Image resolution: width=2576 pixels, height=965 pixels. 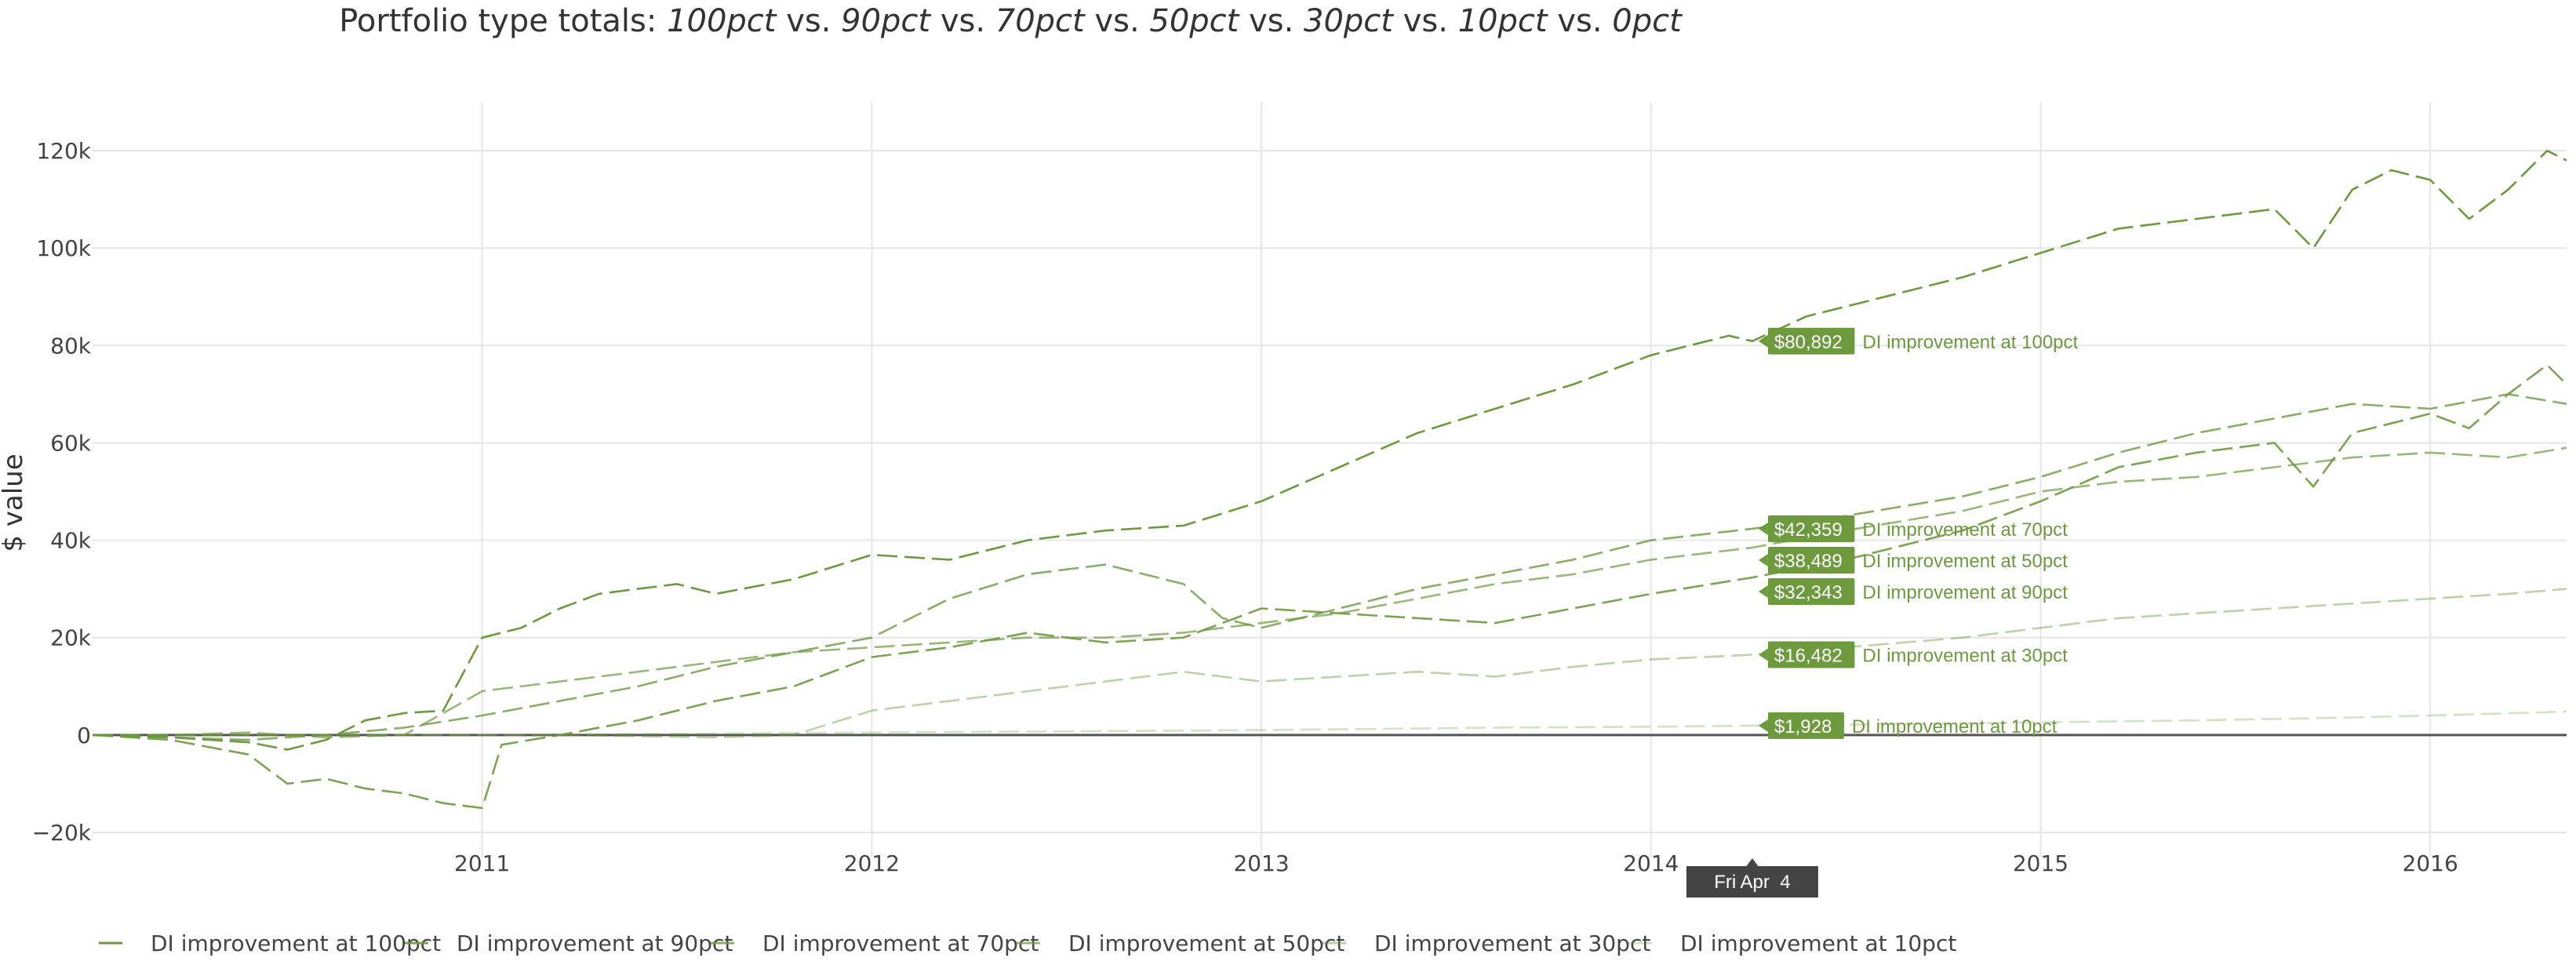 What do you see at coordinates (62, 833) in the screenshot?
I see `y-tick-label: −20k` at bounding box center [62, 833].